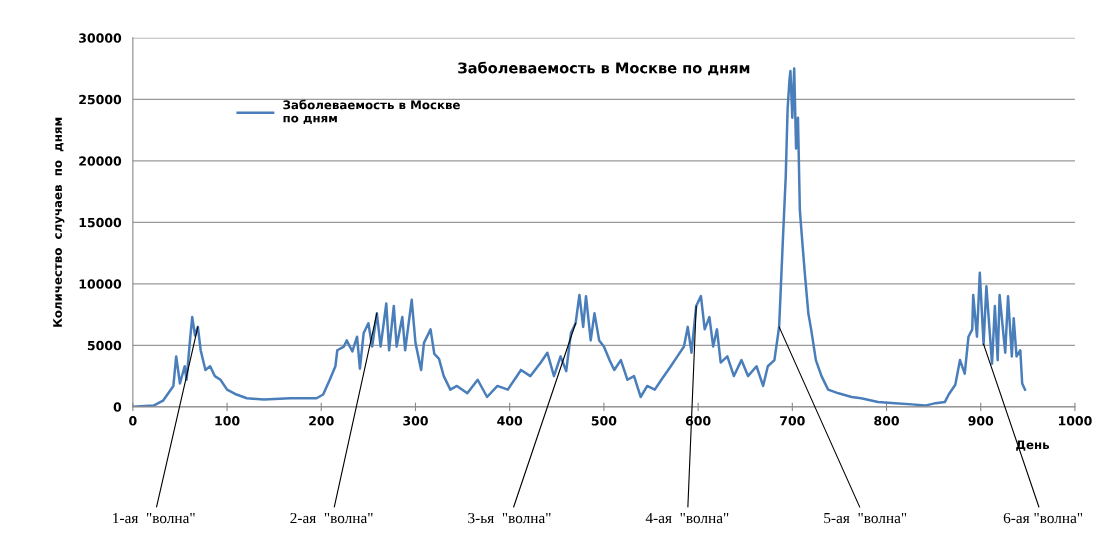 This screenshot has width=1098, height=541. Describe the element at coordinates (133, 421) in the screenshot. I see `x-tick-label: 0` at that location.